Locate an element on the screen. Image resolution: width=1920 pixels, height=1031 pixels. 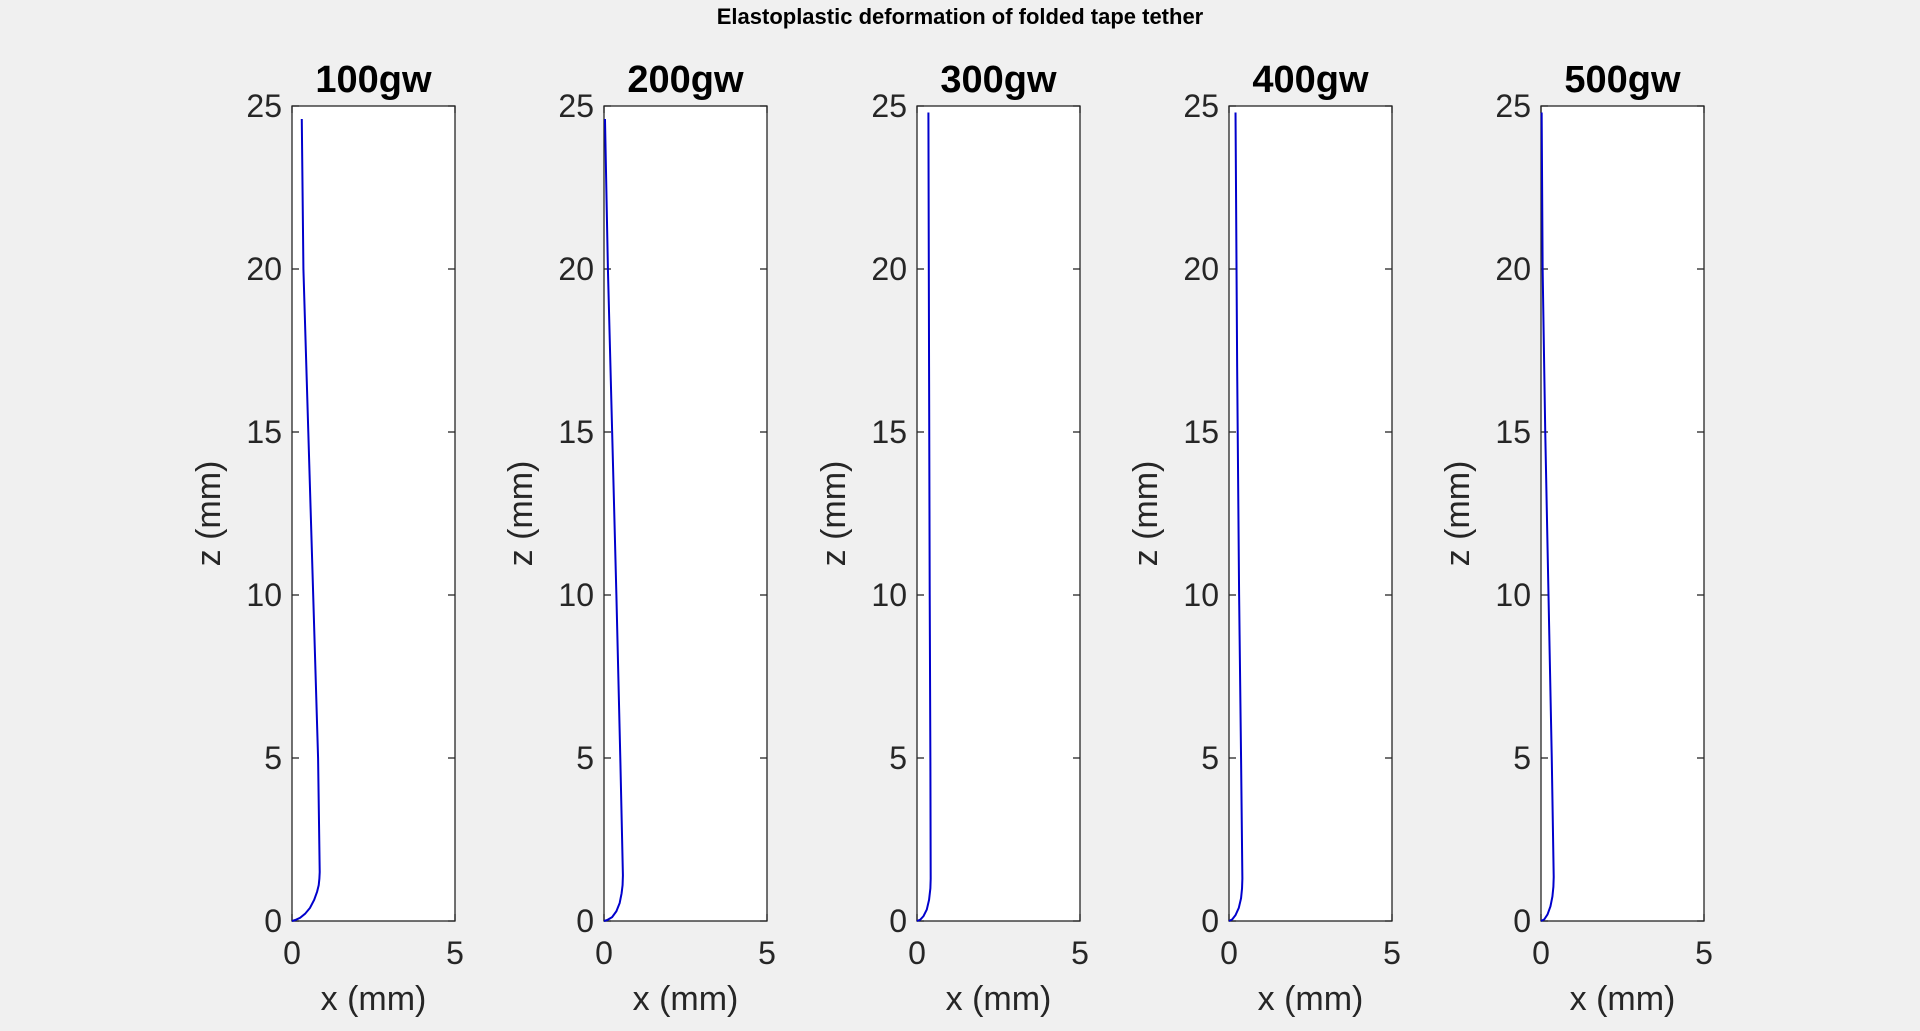
subplot-1: 0 5 10 15 20 25 0 5 100gw x (mm) z (mm) is located at coordinates (327, 538).